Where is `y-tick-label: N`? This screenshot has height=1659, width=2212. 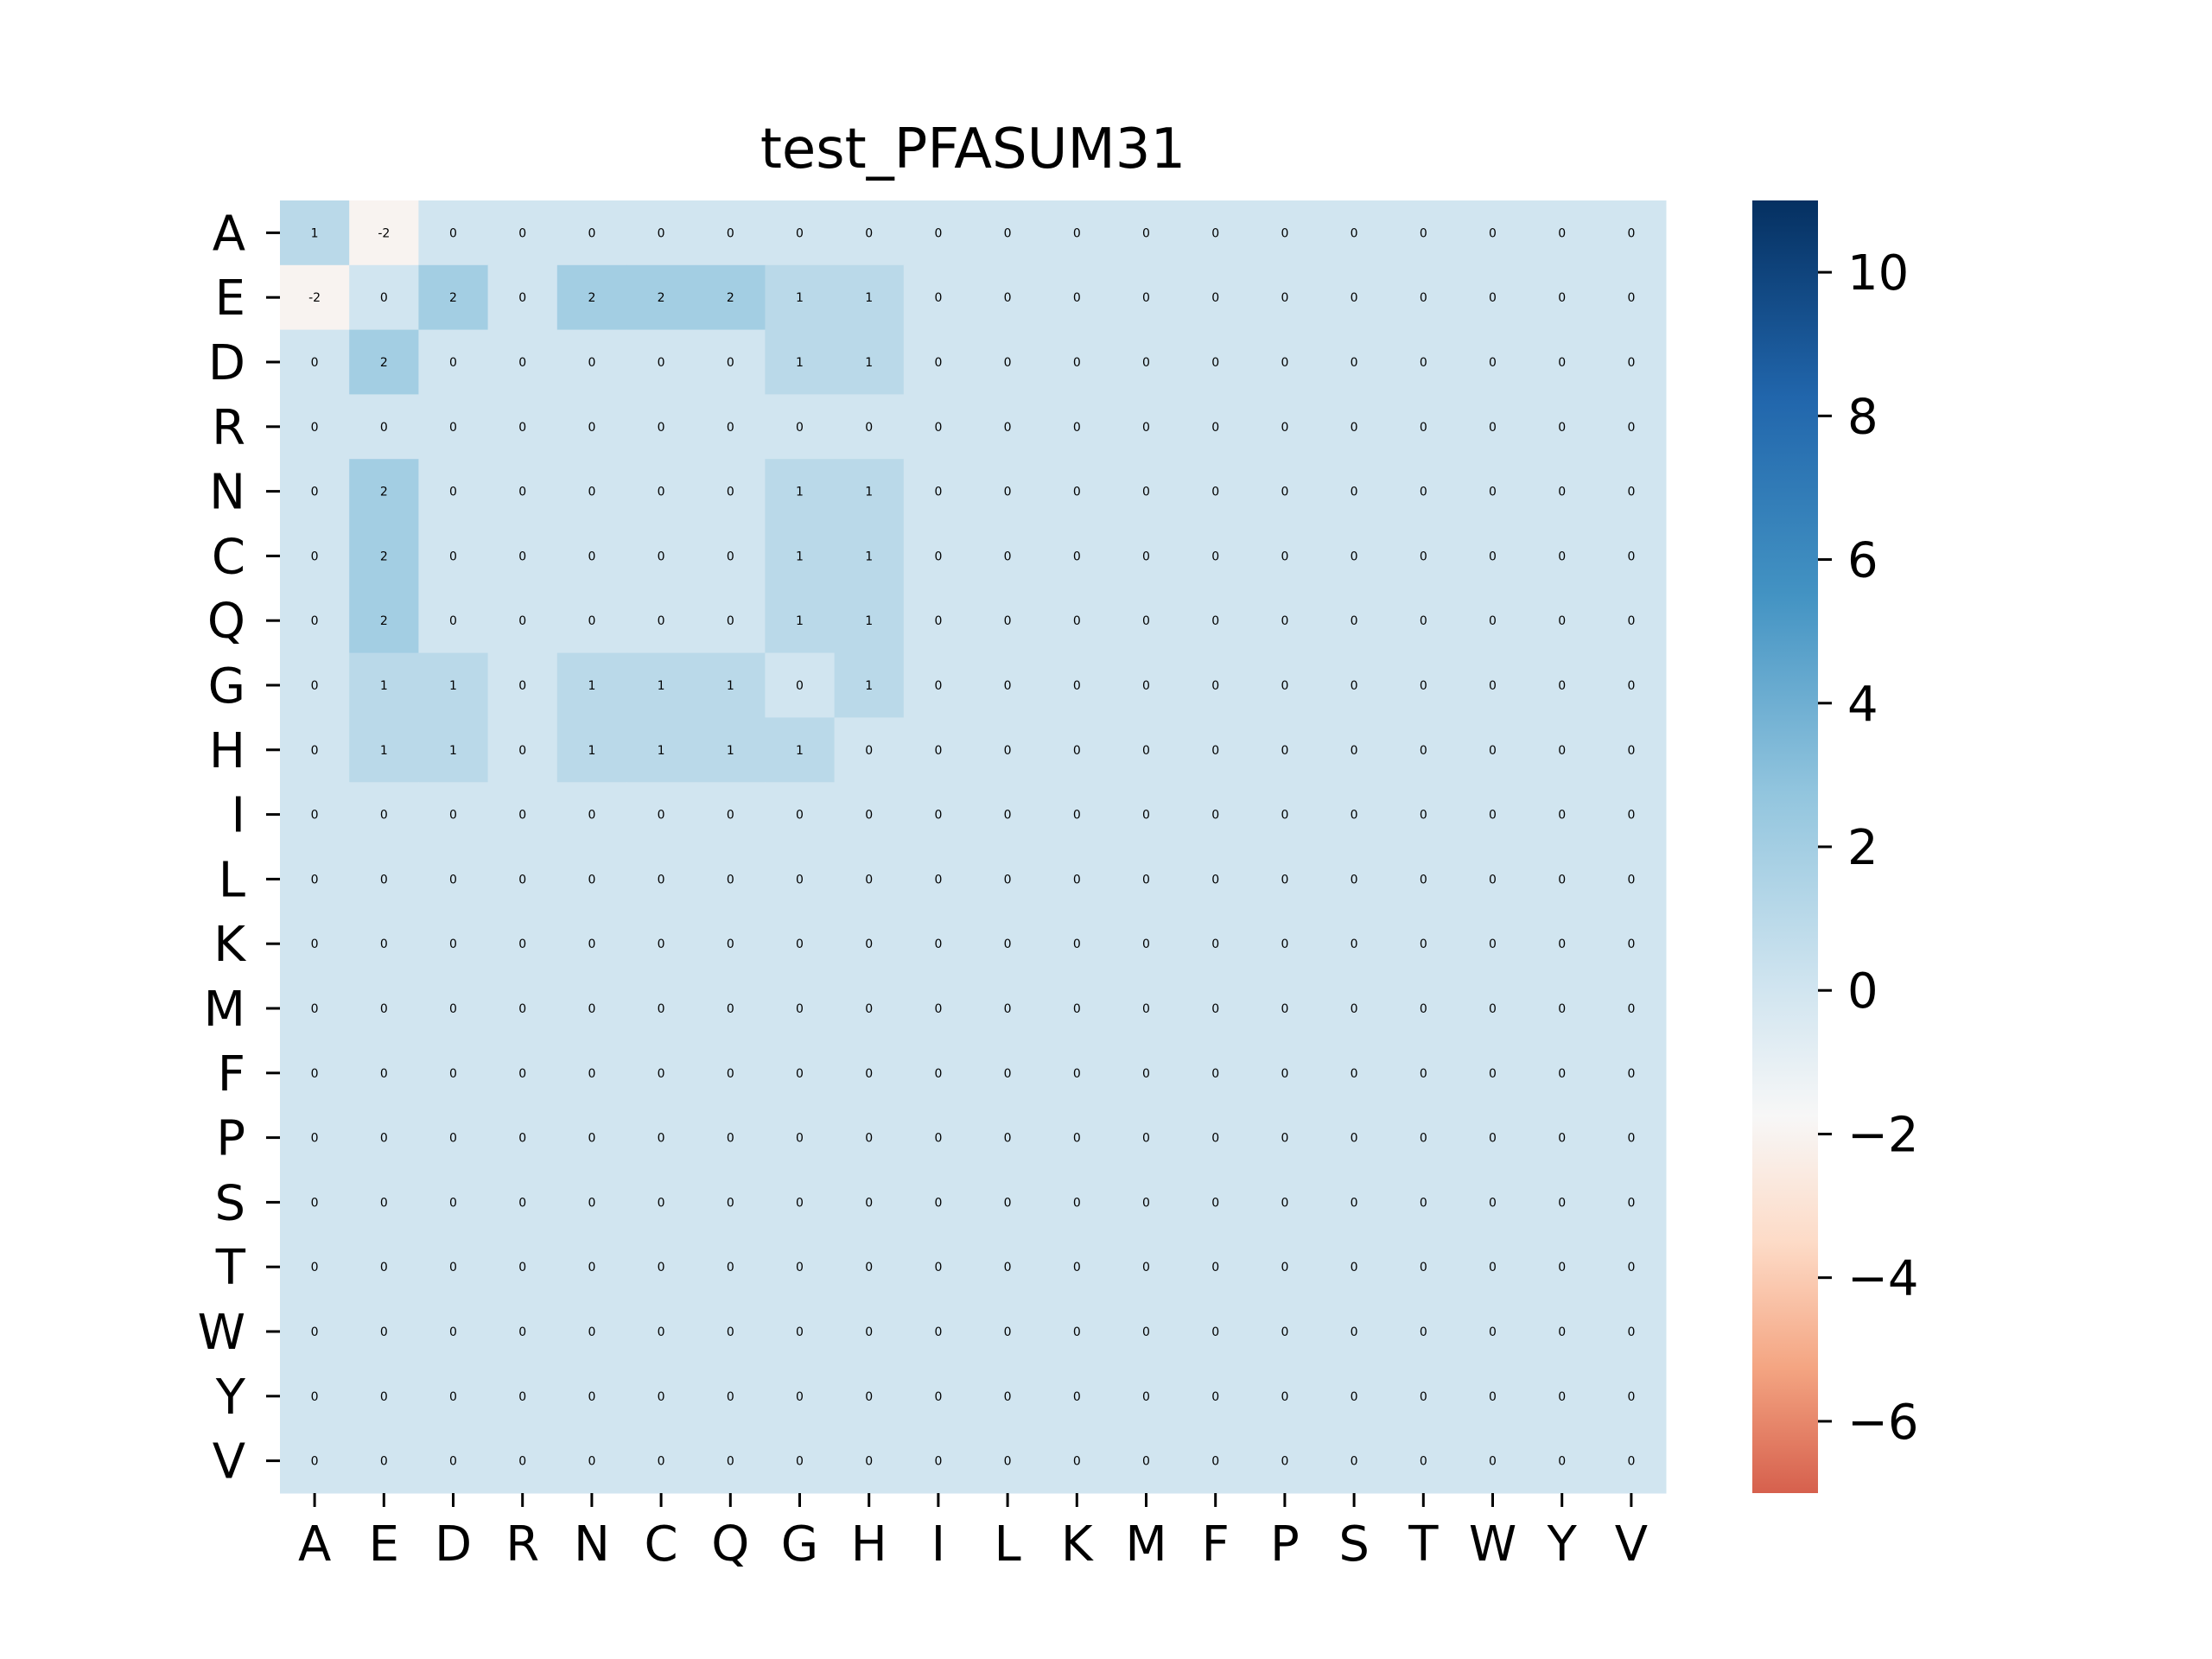
y-tick-label: N is located at coordinates (227, 493).